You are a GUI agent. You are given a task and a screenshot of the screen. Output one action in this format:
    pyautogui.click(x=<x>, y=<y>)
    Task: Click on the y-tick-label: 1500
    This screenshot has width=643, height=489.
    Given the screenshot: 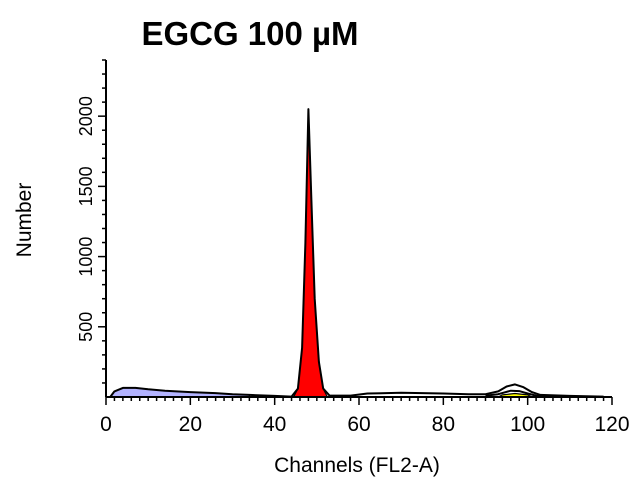 What is the action you would take?
    pyautogui.click(x=86, y=186)
    